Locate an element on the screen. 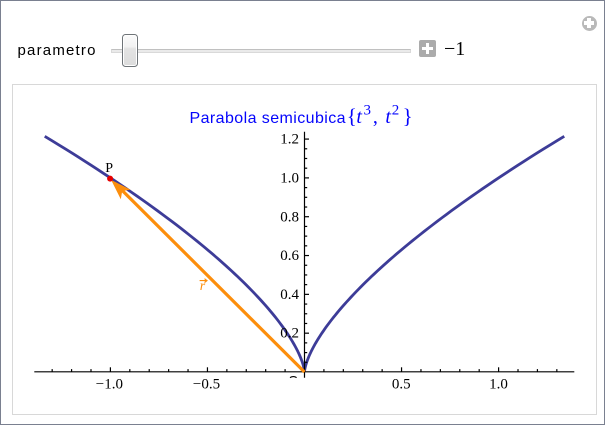 The height and width of the screenshot is (427, 607). svg-text: r is located at coordinates (203, 286).